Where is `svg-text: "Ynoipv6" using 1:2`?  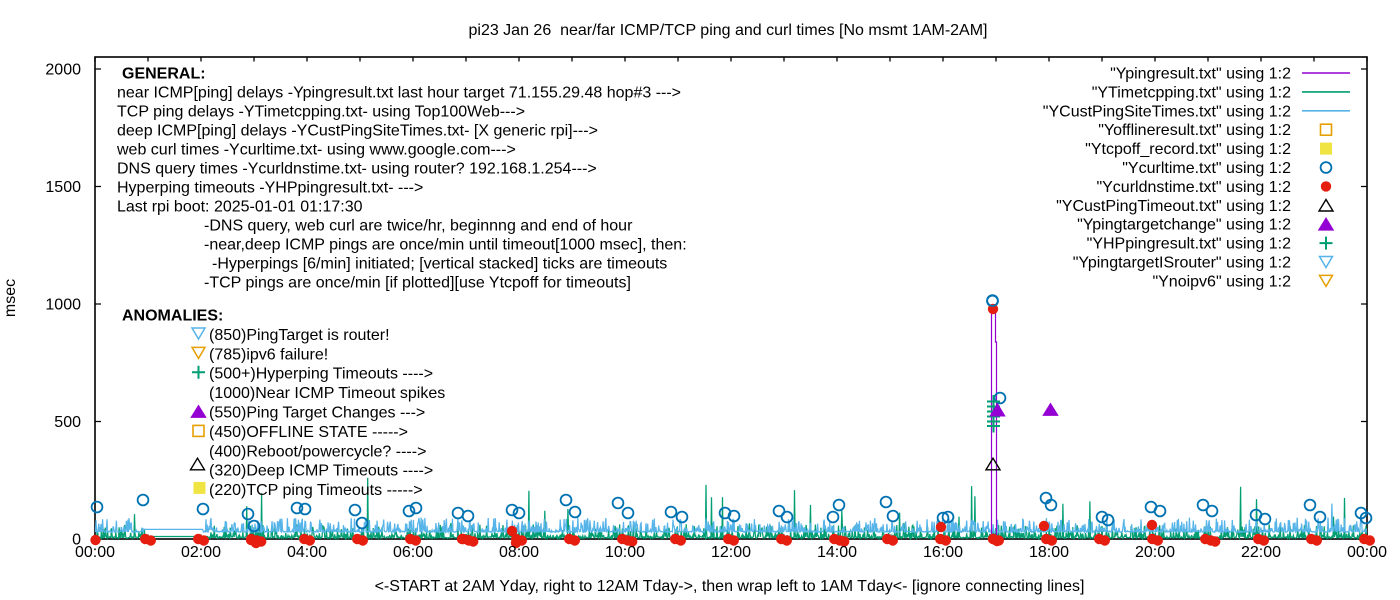 svg-text: "Ynoipv6" using 1:2 is located at coordinates (1221, 281).